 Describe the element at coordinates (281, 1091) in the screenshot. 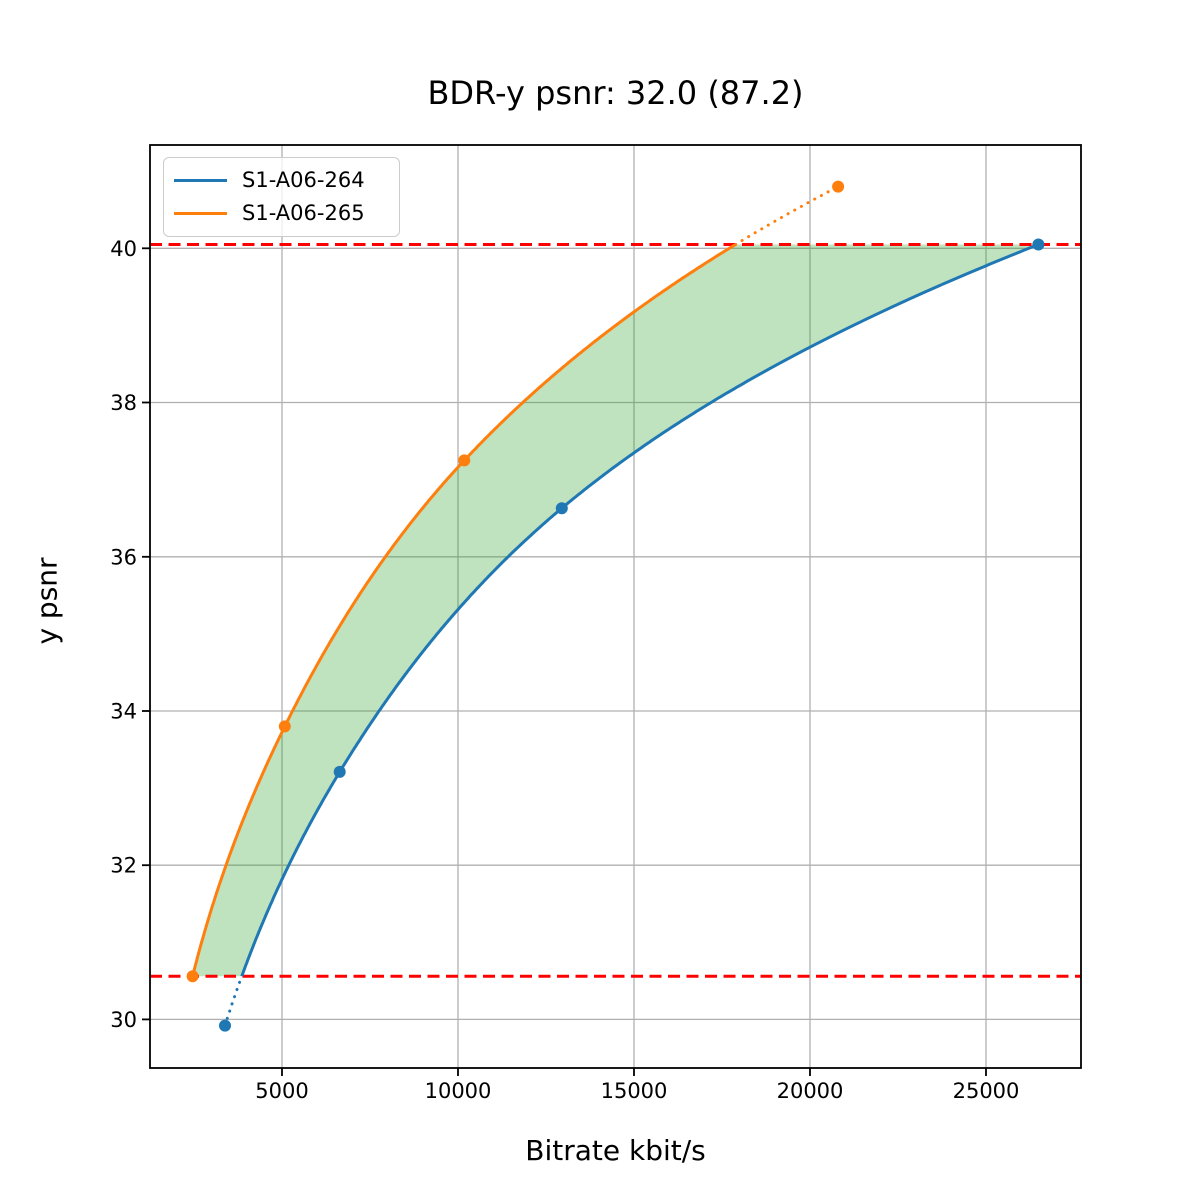

I see `x-tick-label-5000: 5000` at that location.